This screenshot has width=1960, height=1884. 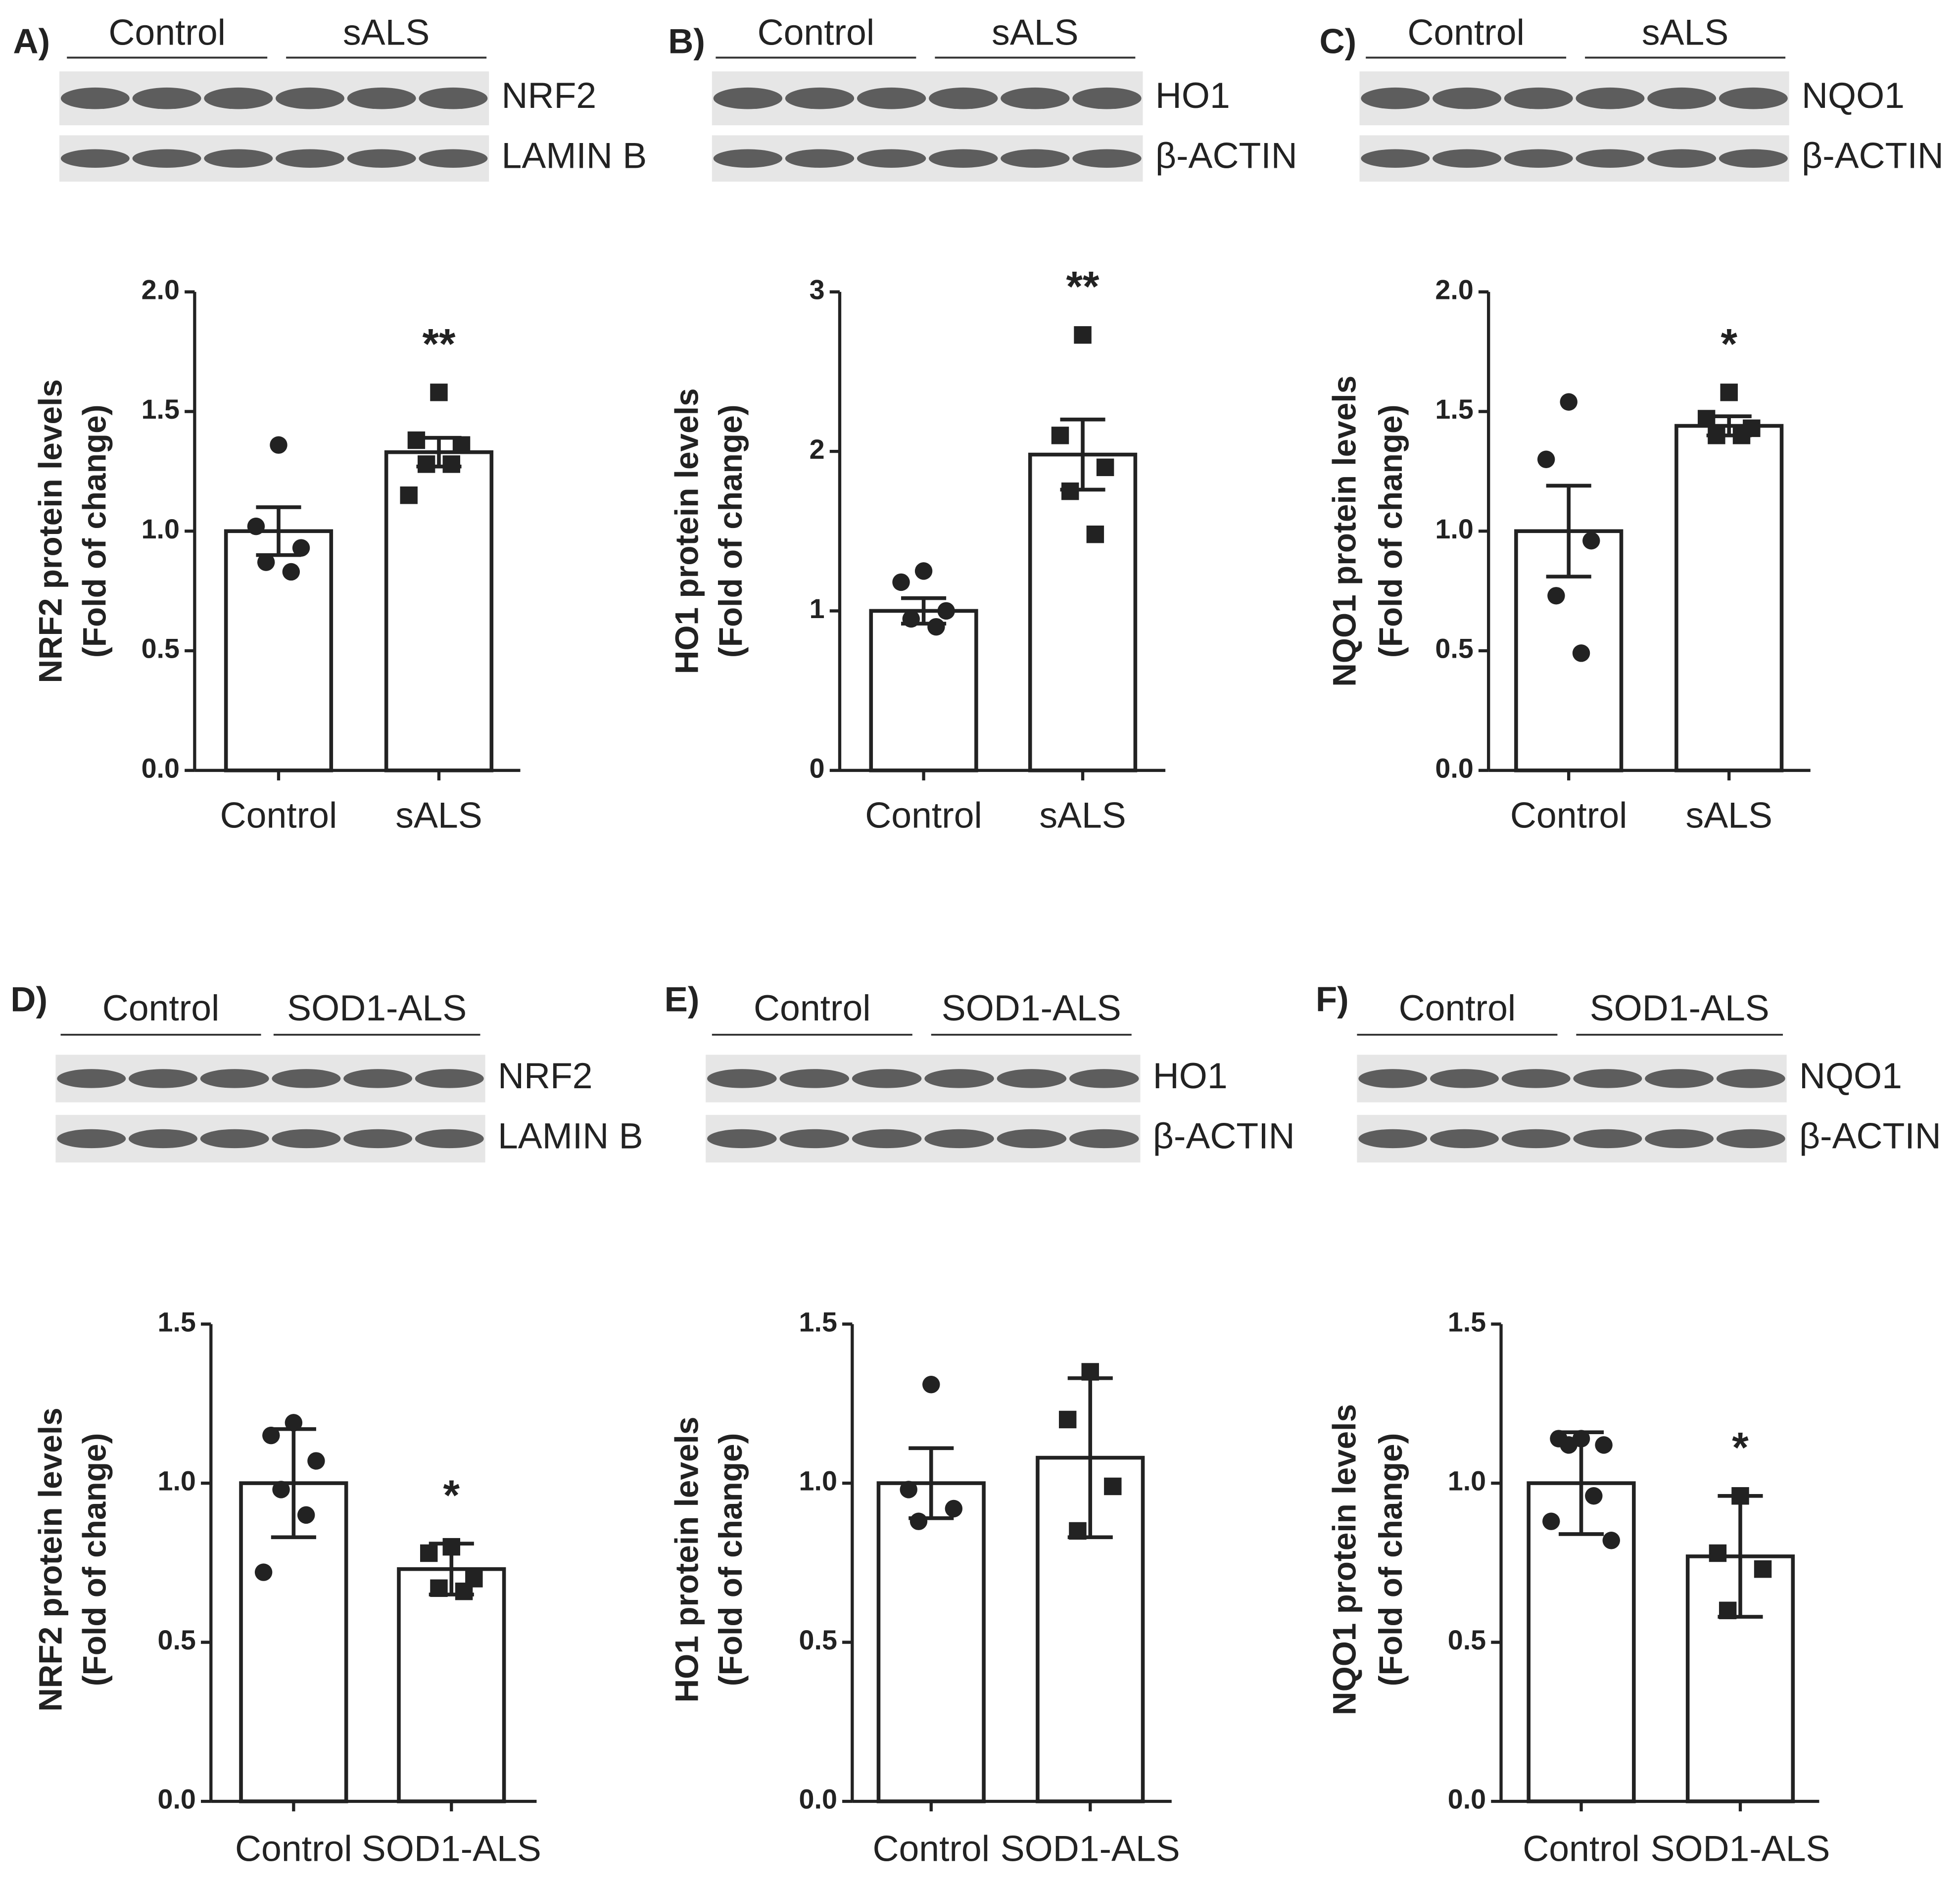 I want to click on panel-label: D), so click(x=29, y=999).